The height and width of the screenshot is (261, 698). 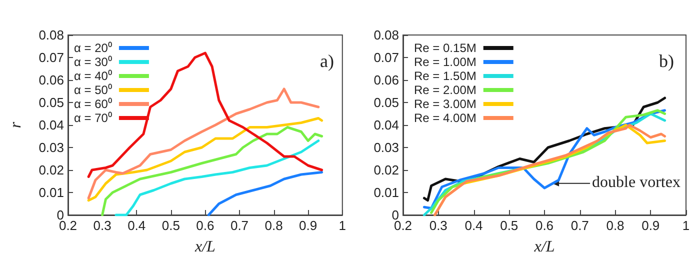 What do you see at coordinates (327, 61) in the screenshot?
I see `annotation: a)` at bounding box center [327, 61].